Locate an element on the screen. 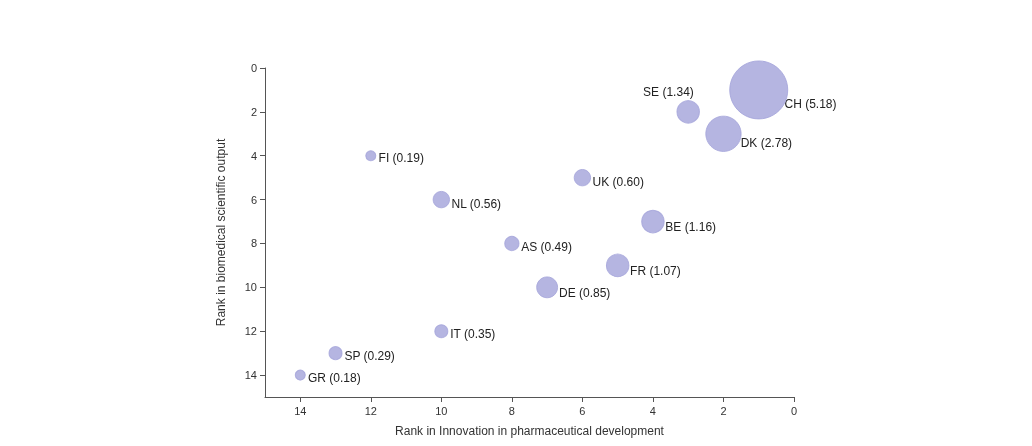 This screenshot has width=1032, height=446. annotation: SE (1.34) is located at coordinates (668, 91).